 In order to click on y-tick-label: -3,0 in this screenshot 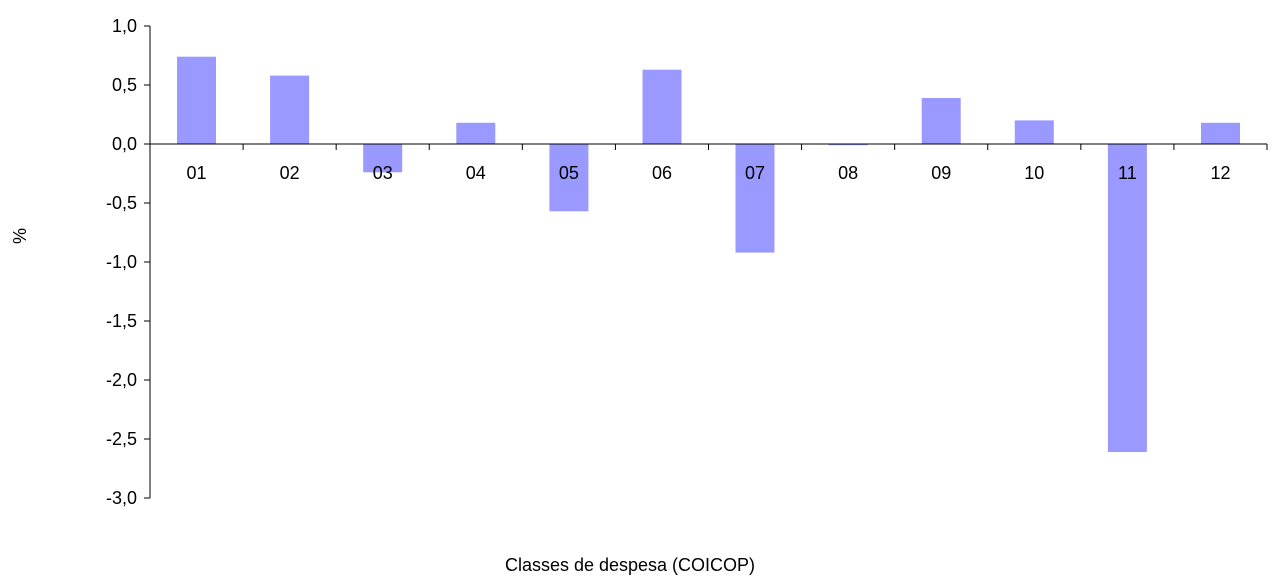, I will do `click(121, 498)`.